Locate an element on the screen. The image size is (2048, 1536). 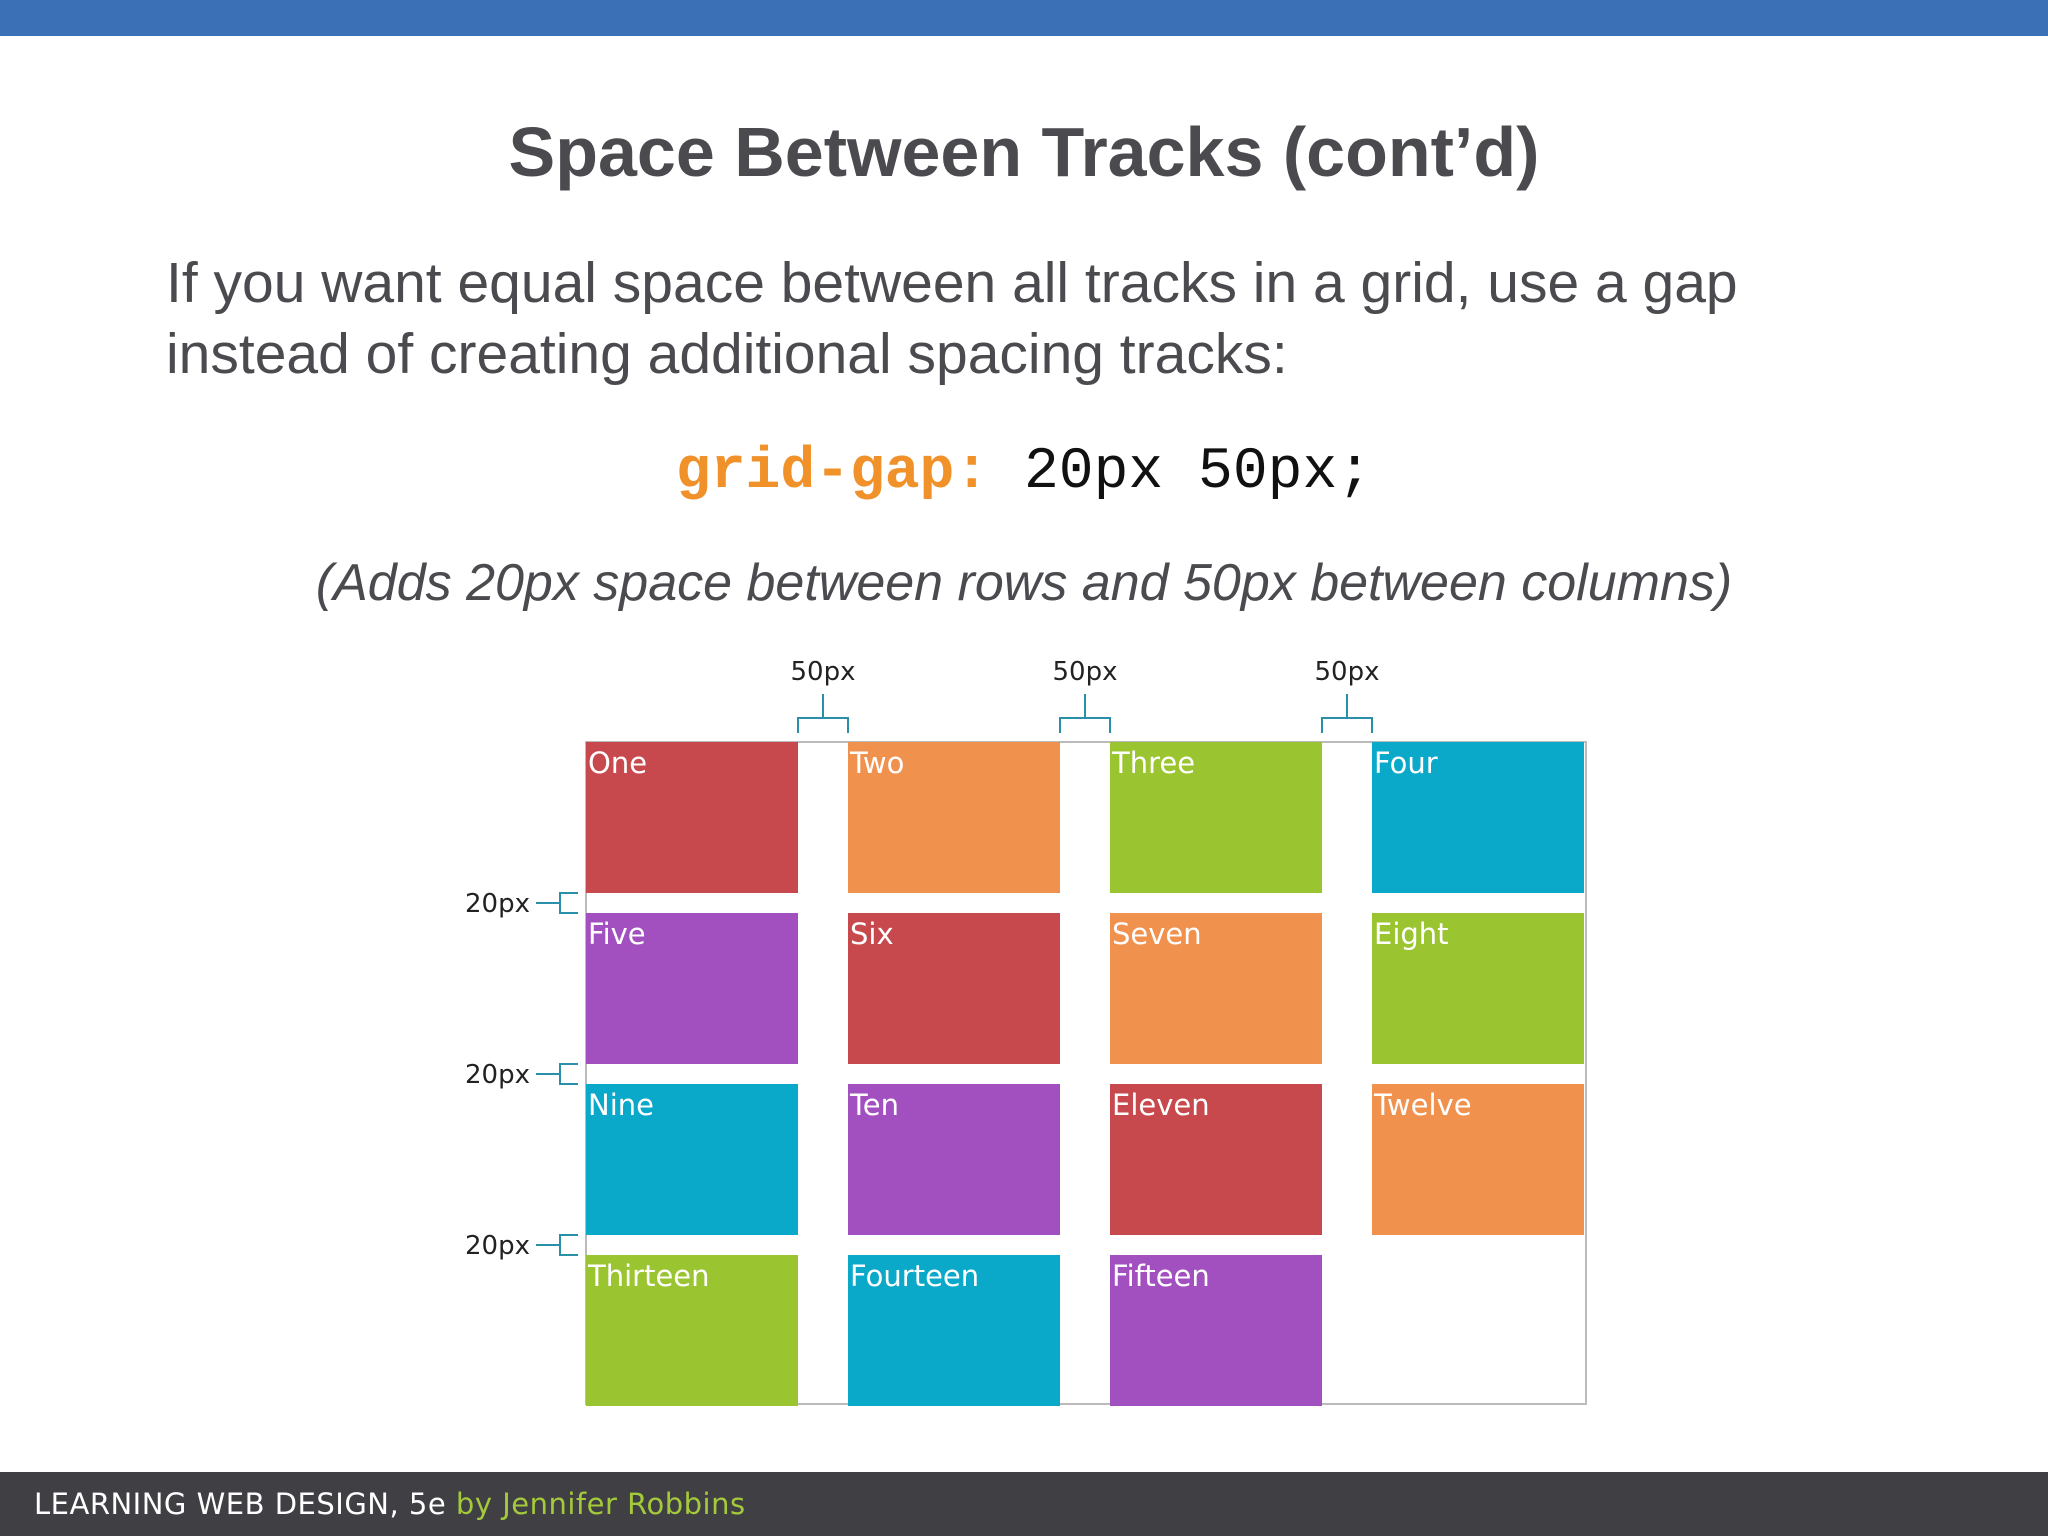
grid-cell-label: Ten is located at coordinates (874, 1105).